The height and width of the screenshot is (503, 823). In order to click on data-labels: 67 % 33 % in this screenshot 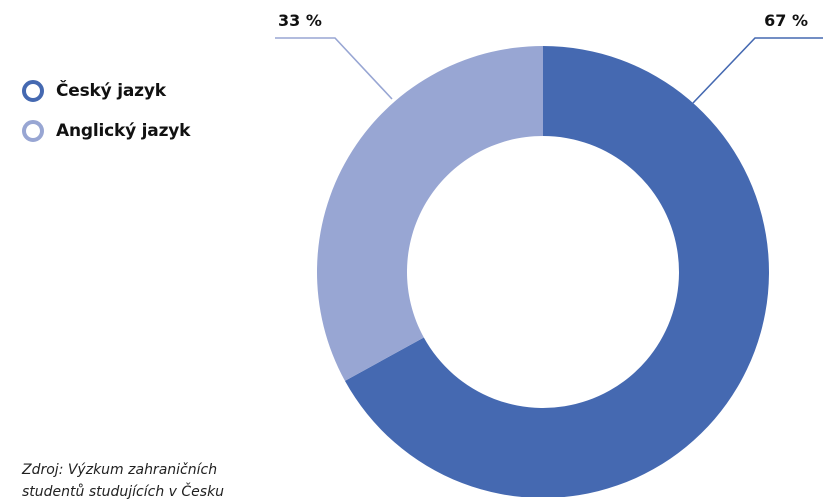, I will do `click(543, 20)`.